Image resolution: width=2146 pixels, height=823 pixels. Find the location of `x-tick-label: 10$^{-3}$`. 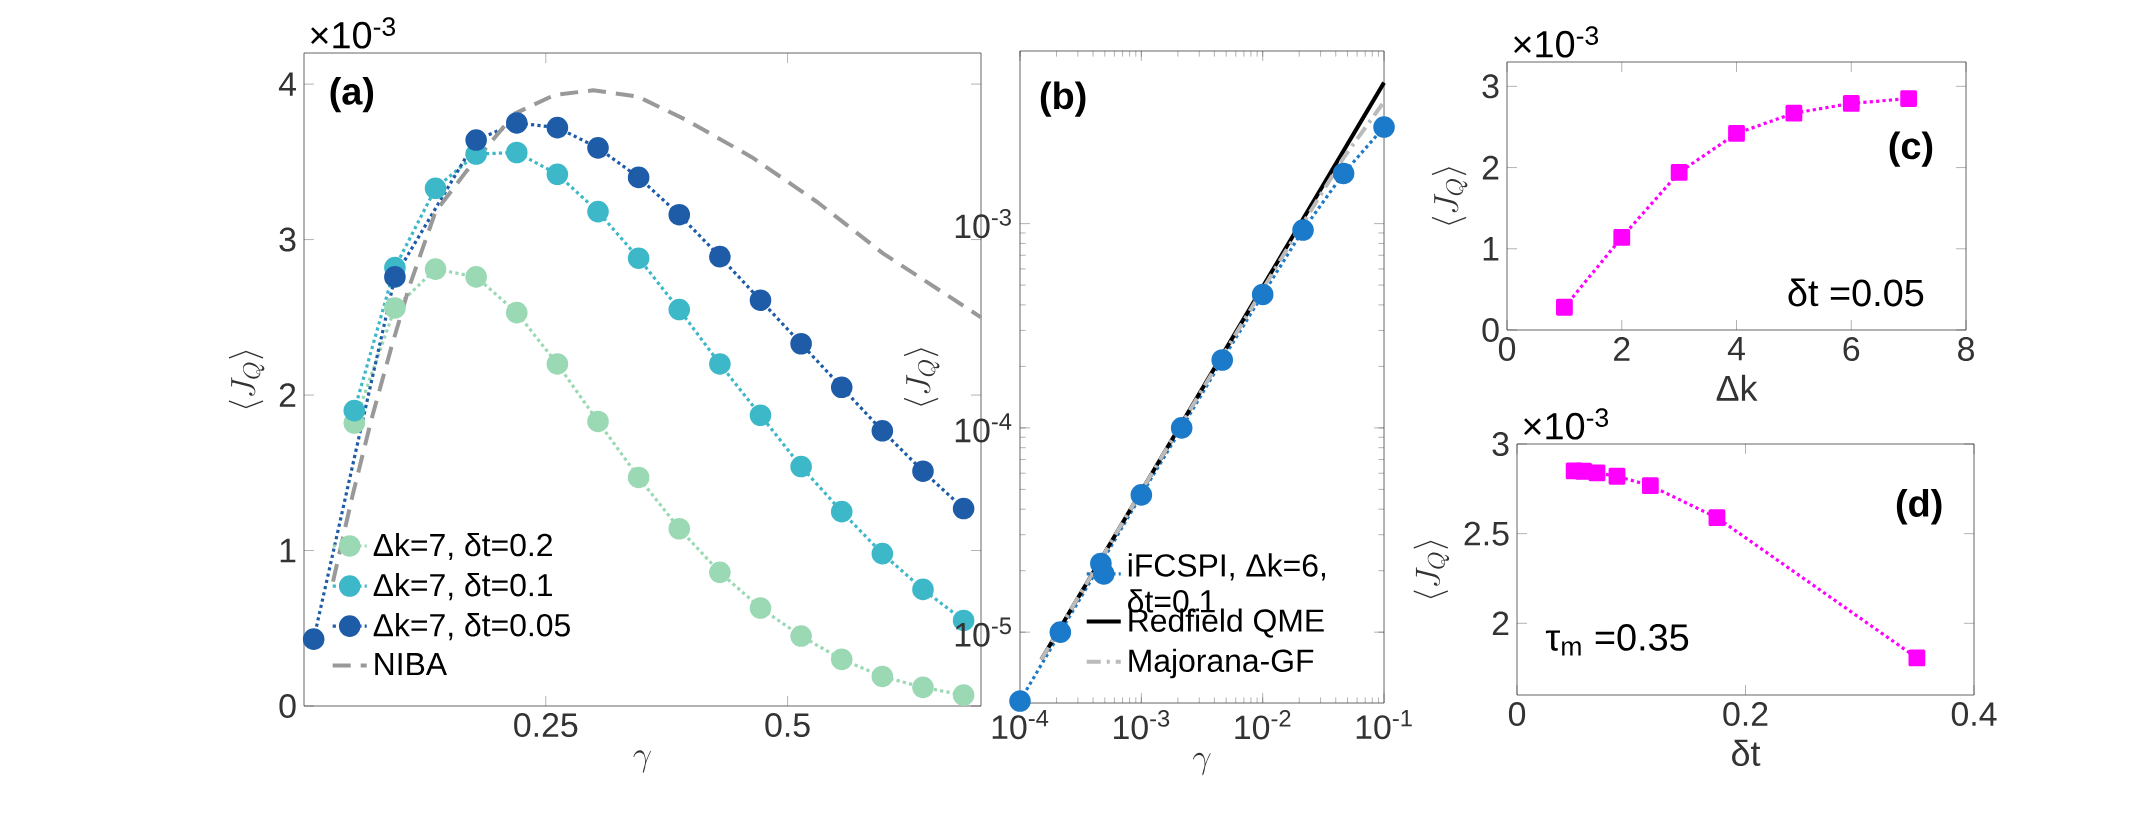

x-tick-label: 10$^{-3}$ is located at coordinates (1142, 725).